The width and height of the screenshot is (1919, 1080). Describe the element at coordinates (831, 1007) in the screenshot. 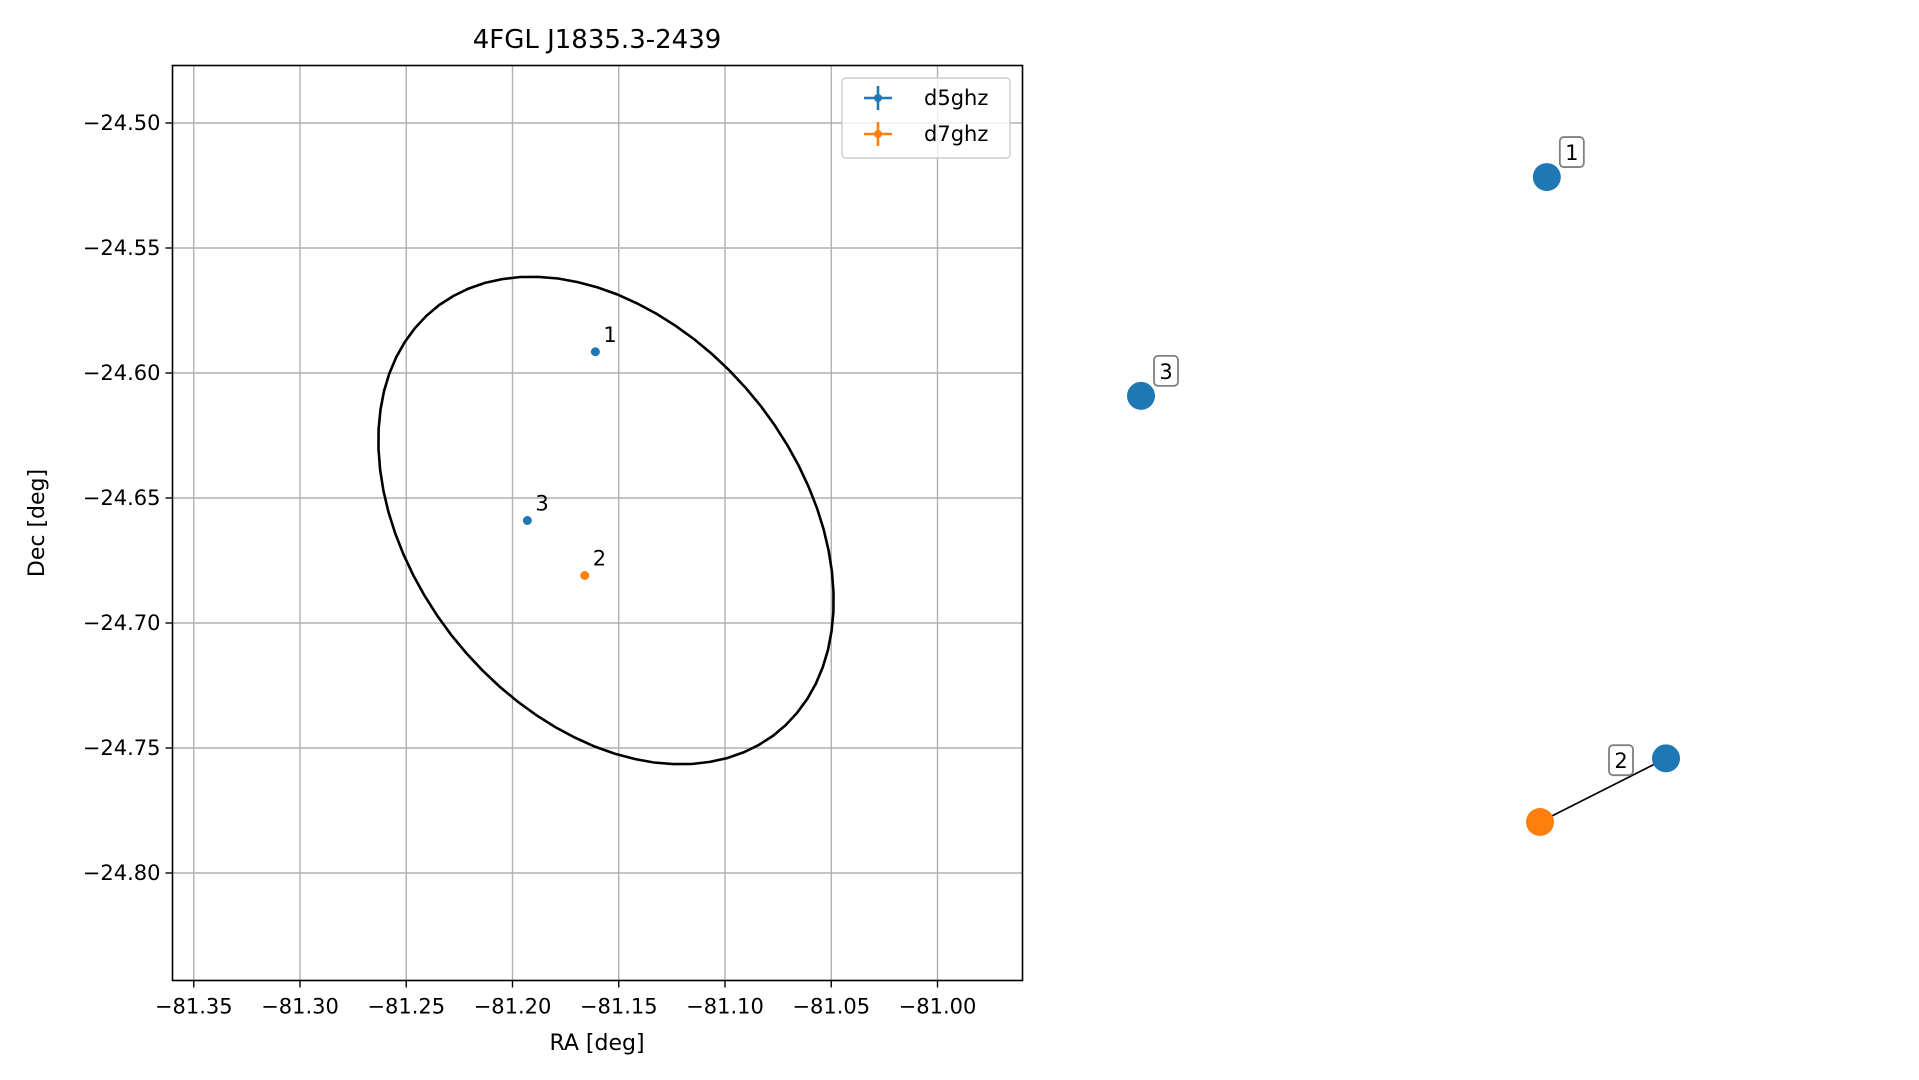

I see `x-tick-label: −81.05` at that location.